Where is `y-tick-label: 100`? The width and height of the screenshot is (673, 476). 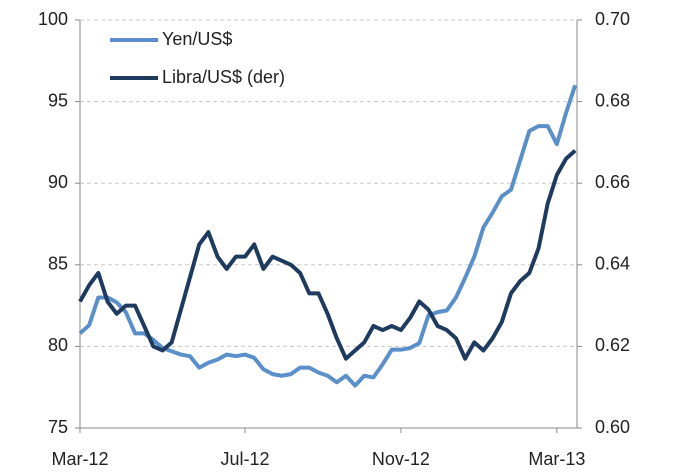
y-tick-label: 100 is located at coordinates (53, 19).